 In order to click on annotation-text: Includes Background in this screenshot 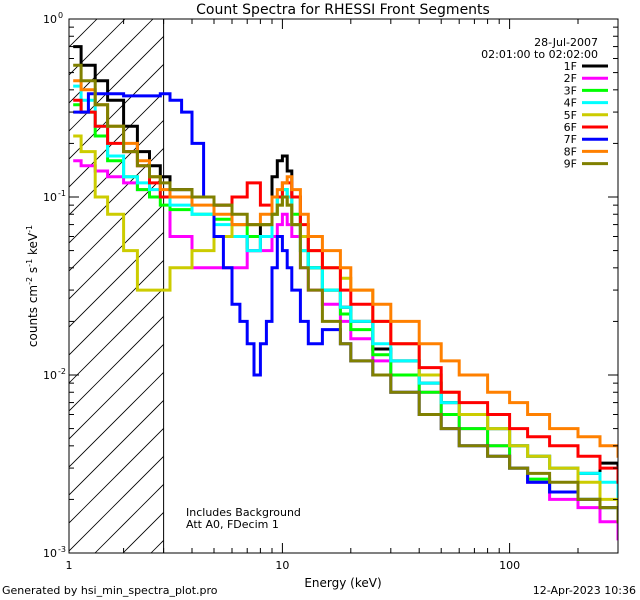, I will do `click(243, 512)`.